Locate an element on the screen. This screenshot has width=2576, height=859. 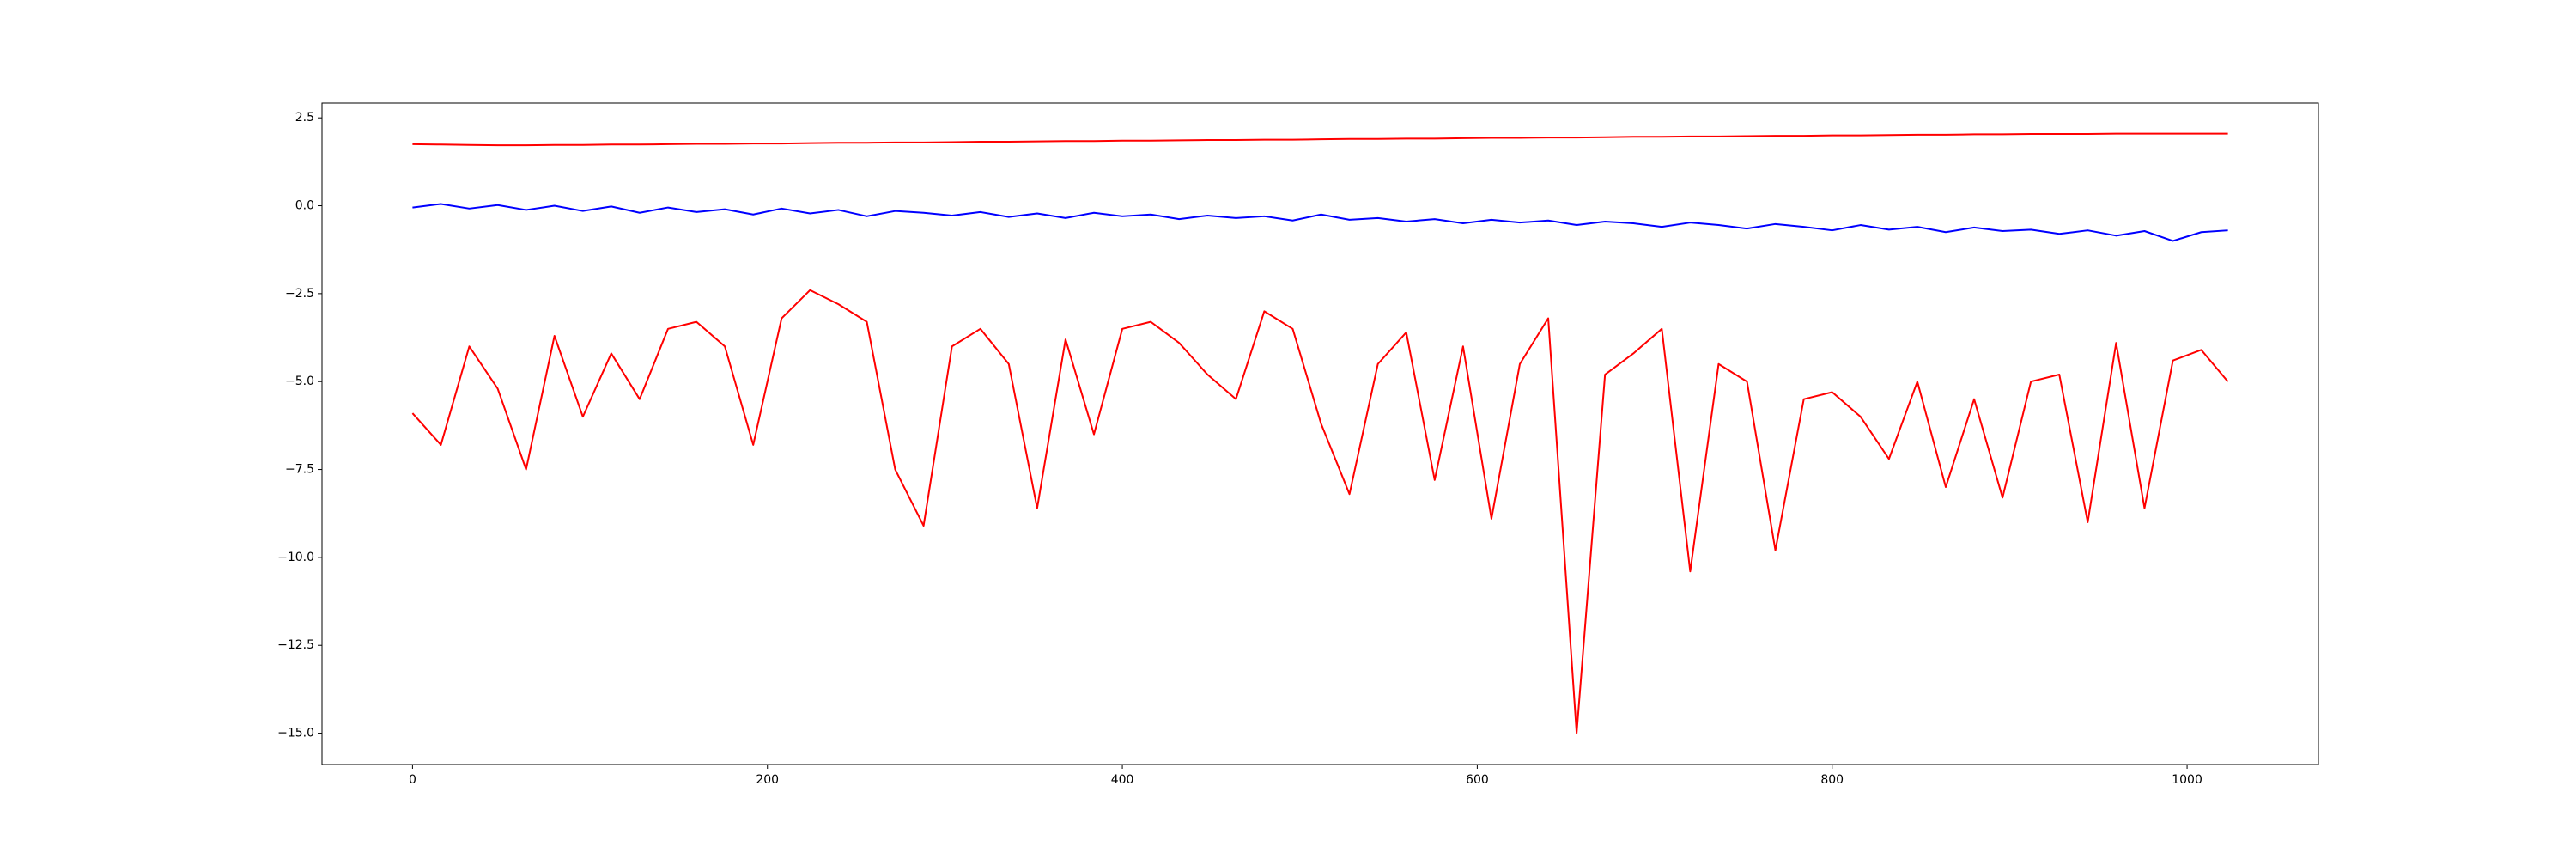
x-tick-label: 1000 is located at coordinates (2187, 780).